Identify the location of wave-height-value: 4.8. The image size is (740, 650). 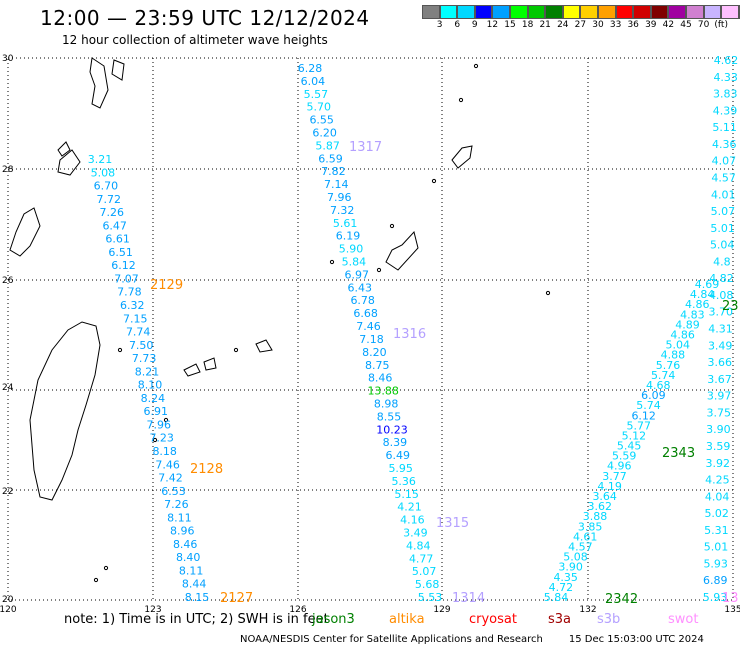
(722, 261).